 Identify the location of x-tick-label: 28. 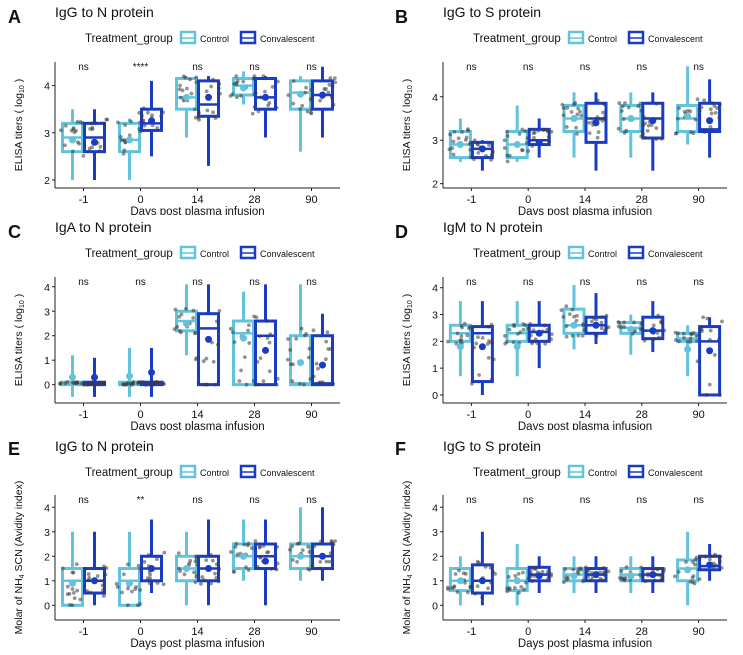
(642, 632).